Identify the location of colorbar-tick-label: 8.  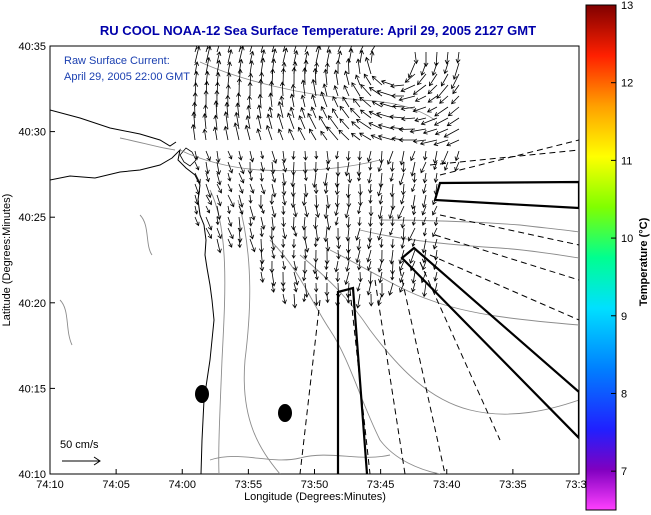
(624, 394).